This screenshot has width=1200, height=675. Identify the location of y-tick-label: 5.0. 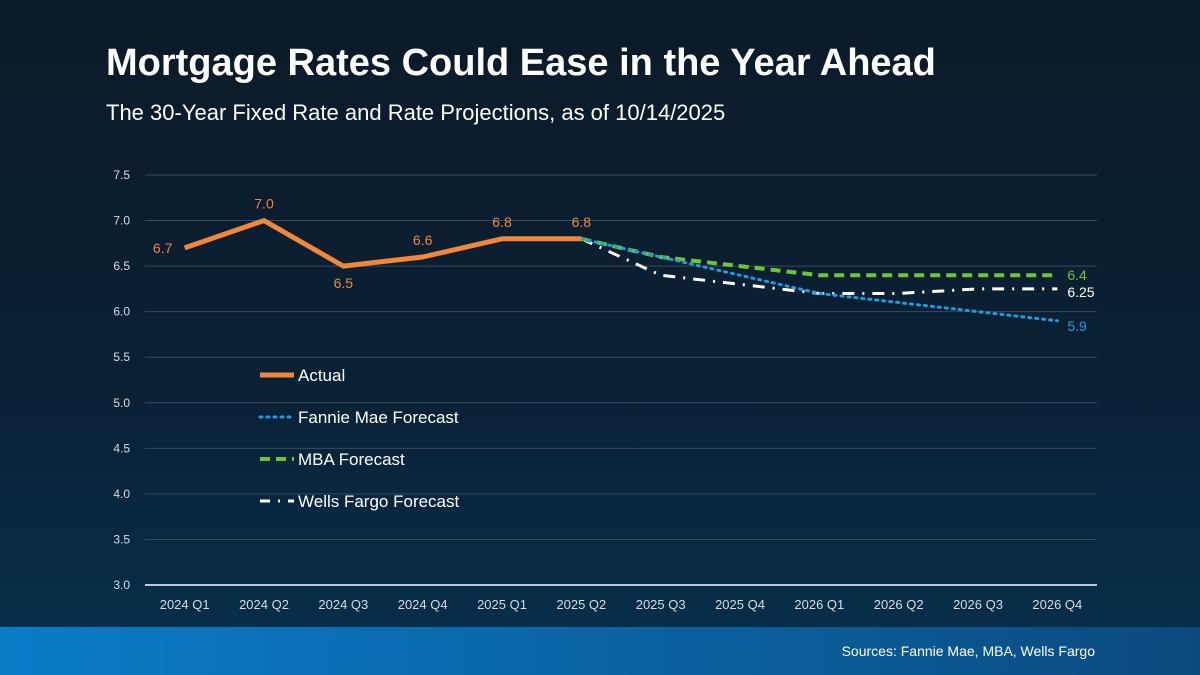
(121, 403).